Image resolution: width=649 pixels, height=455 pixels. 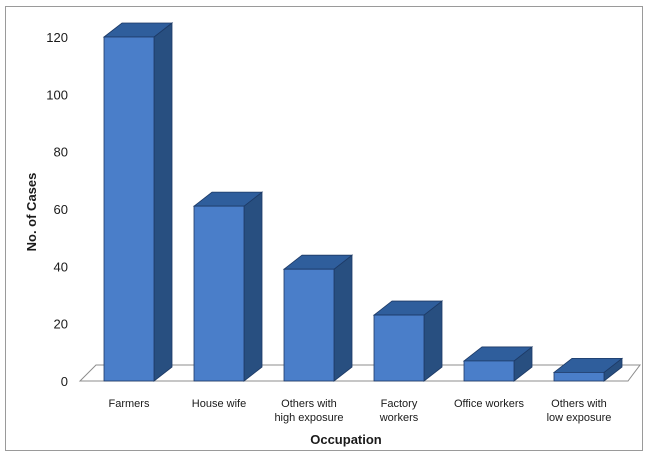 I want to click on y-tick-label: 120, so click(x=57, y=37).